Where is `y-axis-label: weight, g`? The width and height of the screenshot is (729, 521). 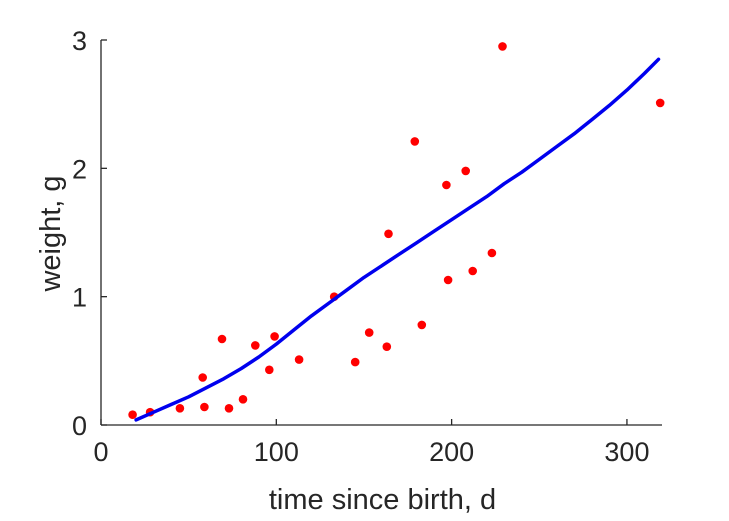
y-axis-label: weight, g is located at coordinates (51, 233).